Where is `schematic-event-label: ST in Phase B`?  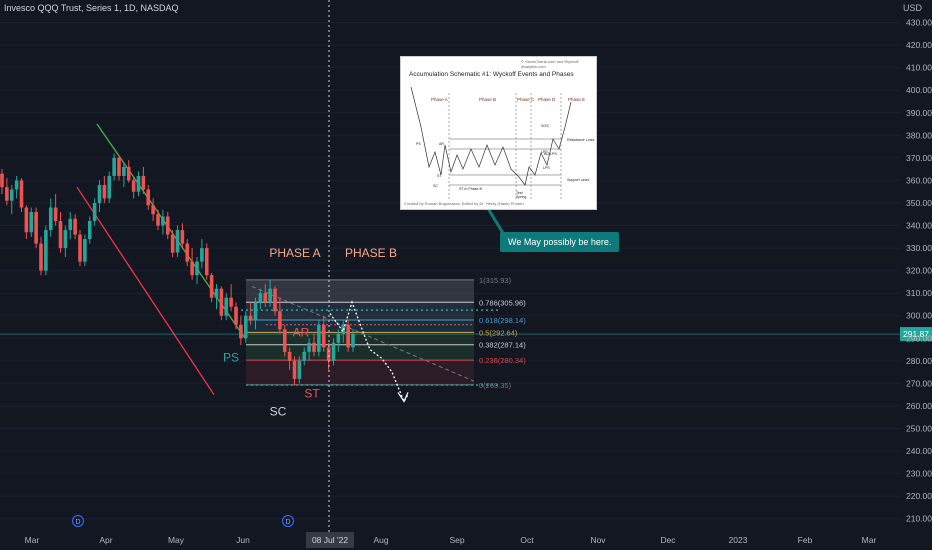
schematic-event-label: ST in Phase B is located at coordinates (471, 189).